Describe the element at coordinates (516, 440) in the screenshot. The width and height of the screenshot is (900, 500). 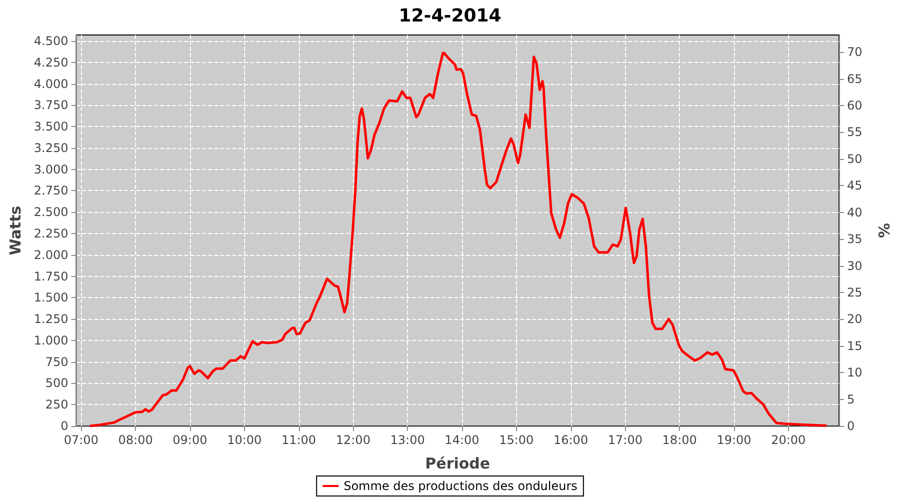
I see `x-tick-label: 15:00` at that location.